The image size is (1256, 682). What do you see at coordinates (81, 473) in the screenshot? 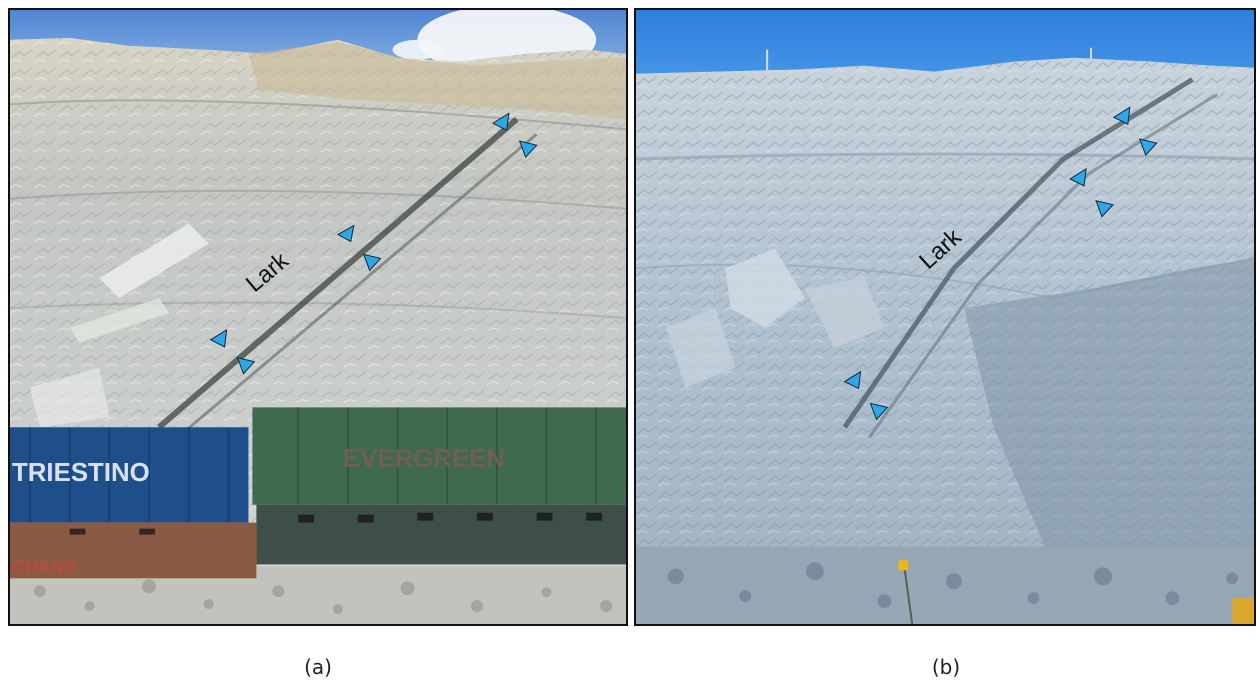
I see `container-label-1: TRIESTINO` at bounding box center [81, 473].